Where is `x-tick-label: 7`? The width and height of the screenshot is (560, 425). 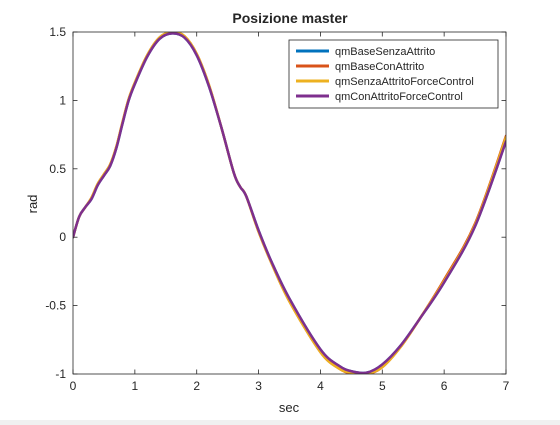 x-tick-label: 7 is located at coordinates (506, 386).